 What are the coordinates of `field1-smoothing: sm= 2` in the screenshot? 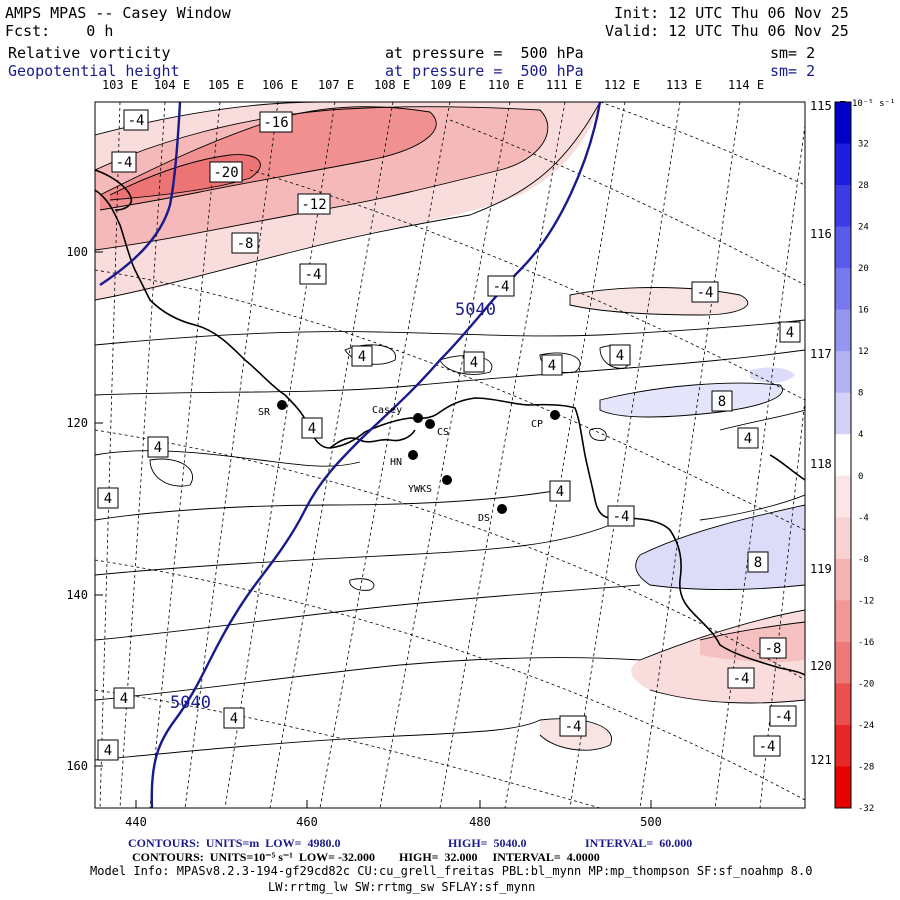 It's located at (793, 53).